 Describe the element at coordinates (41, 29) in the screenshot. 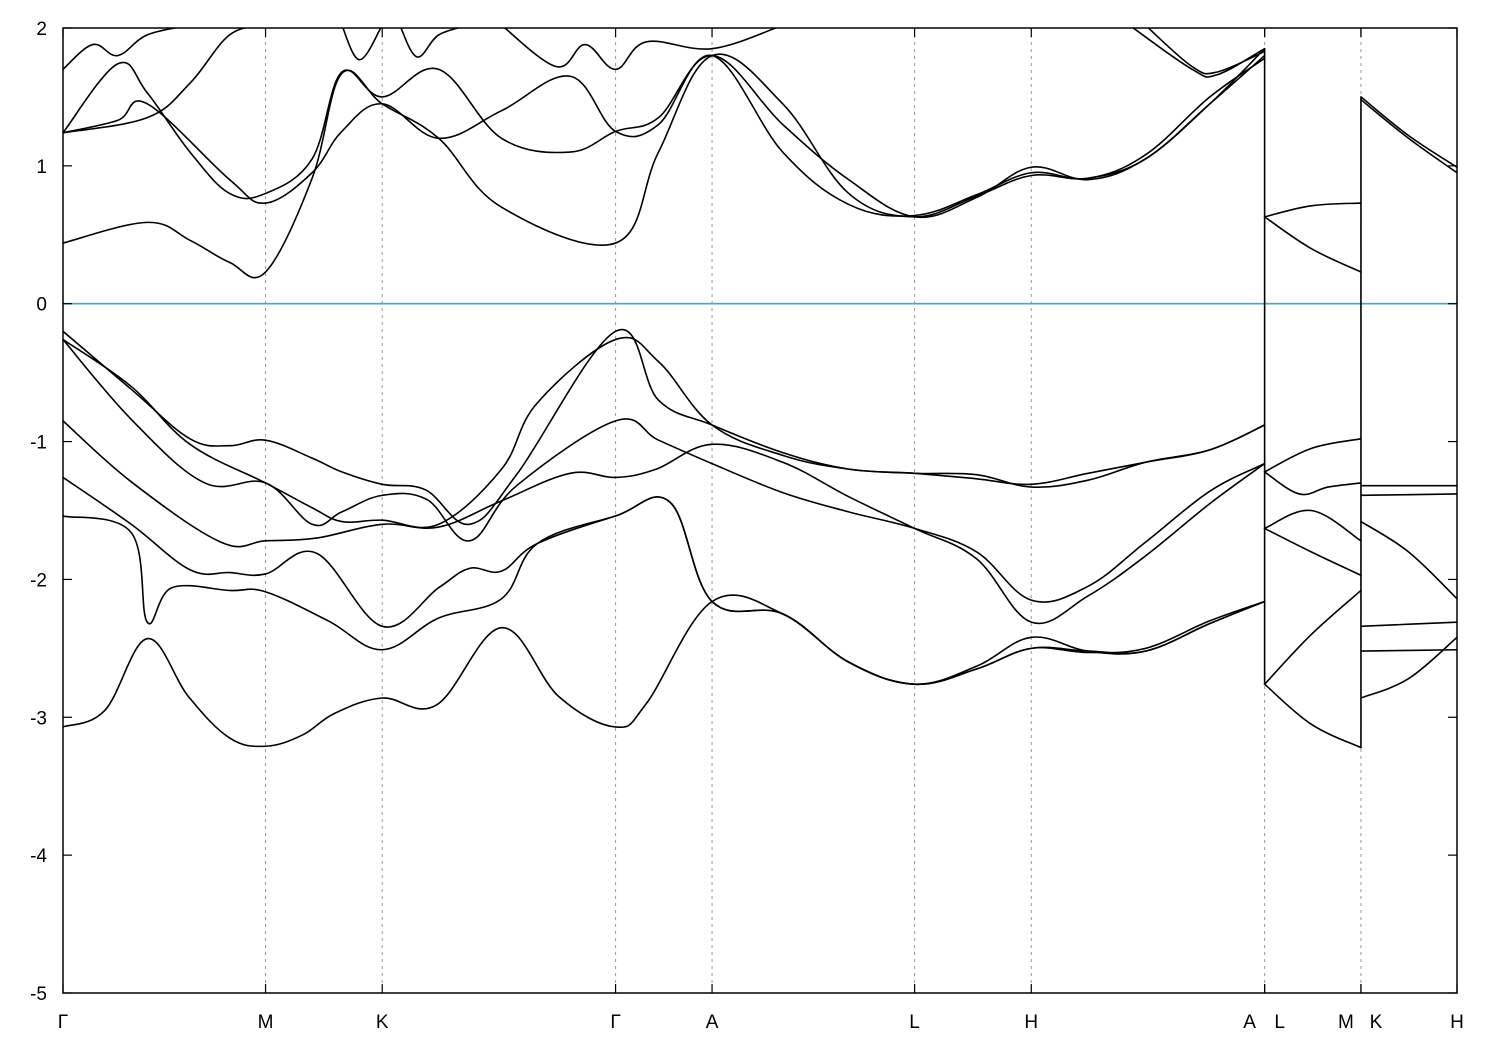

I see `y-tick-label: 2` at that location.